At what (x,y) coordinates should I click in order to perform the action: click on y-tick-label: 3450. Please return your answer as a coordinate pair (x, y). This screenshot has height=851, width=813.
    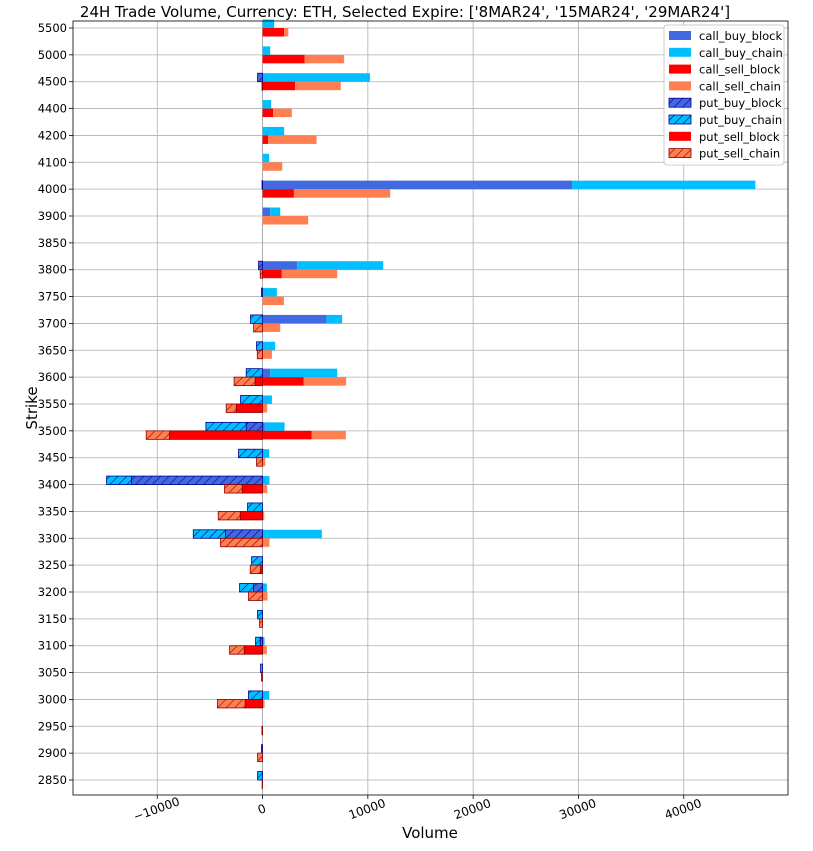
    Looking at the image, I should click on (52, 458).